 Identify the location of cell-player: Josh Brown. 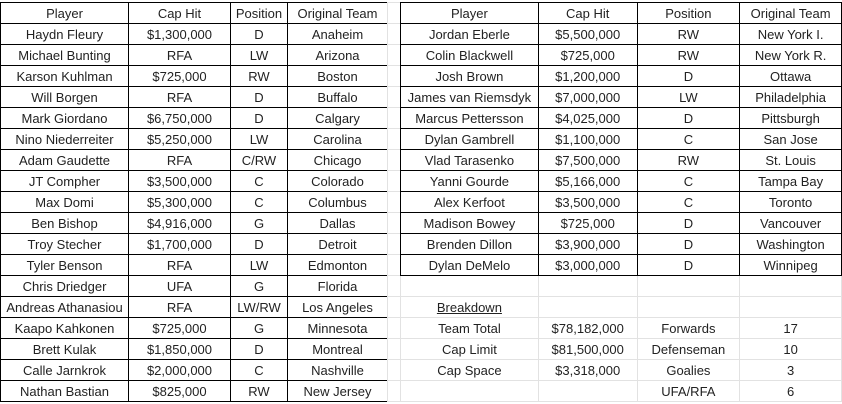
(469, 76).